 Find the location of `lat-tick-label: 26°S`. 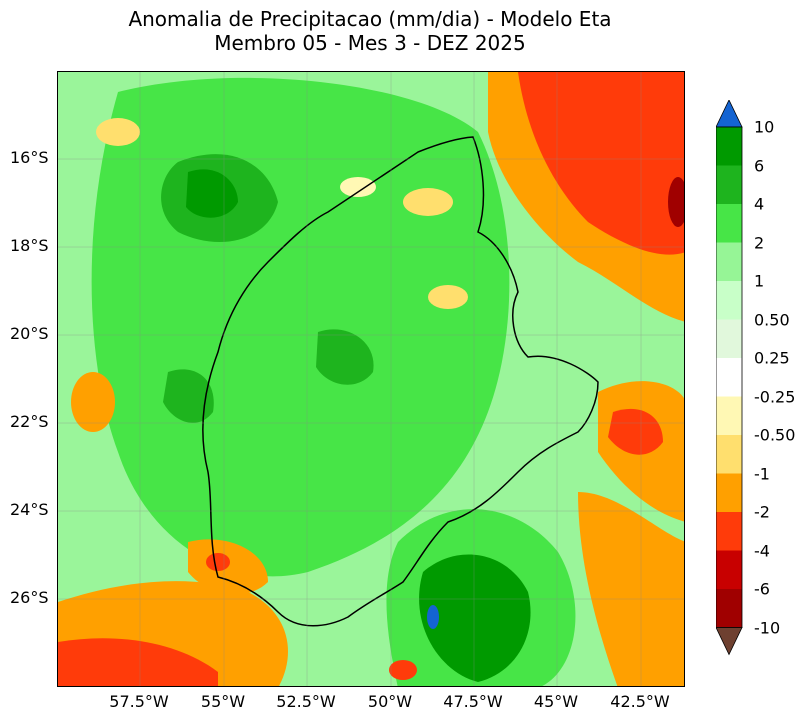

lat-tick-label: 26°S is located at coordinates (29, 597).